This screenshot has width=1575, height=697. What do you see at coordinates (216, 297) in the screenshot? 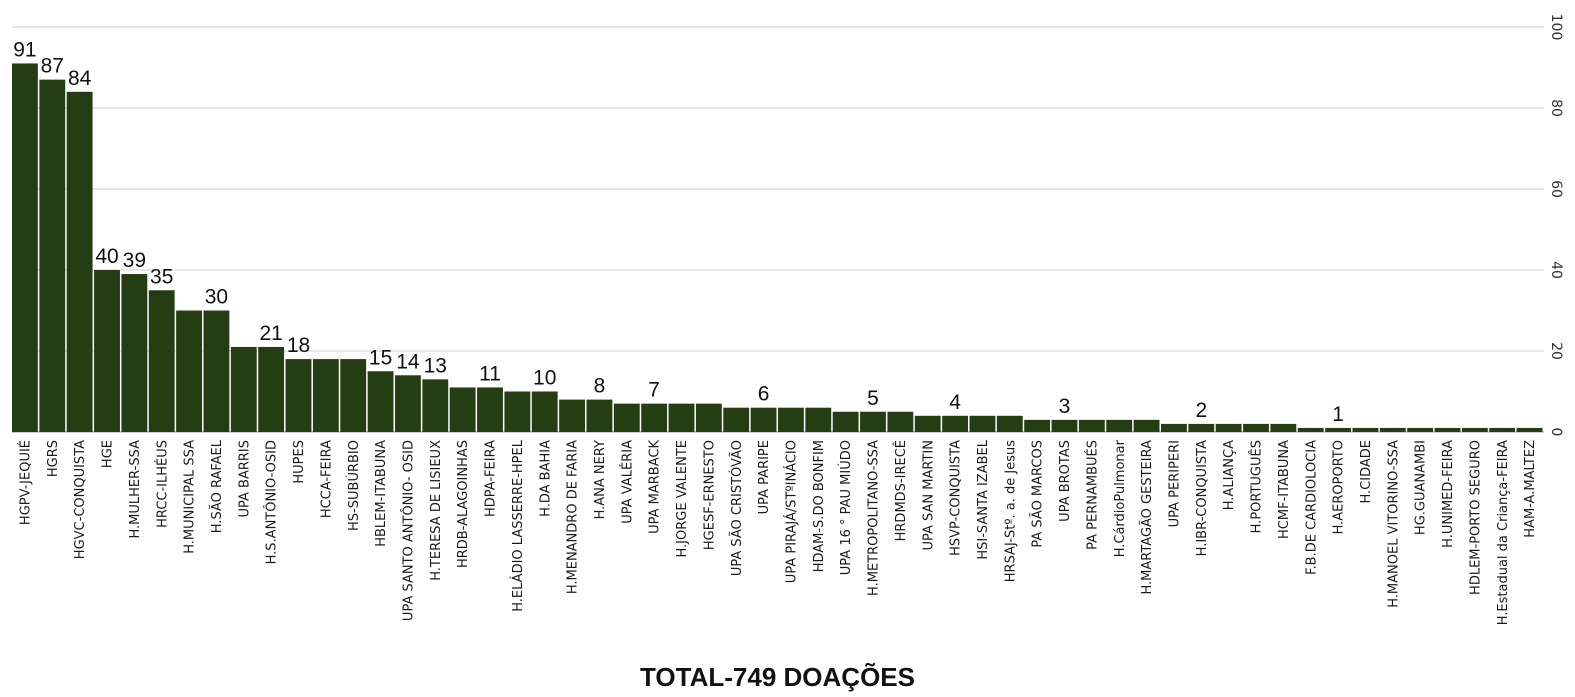
I see `data-label-7: 30` at bounding box center [216, 297].